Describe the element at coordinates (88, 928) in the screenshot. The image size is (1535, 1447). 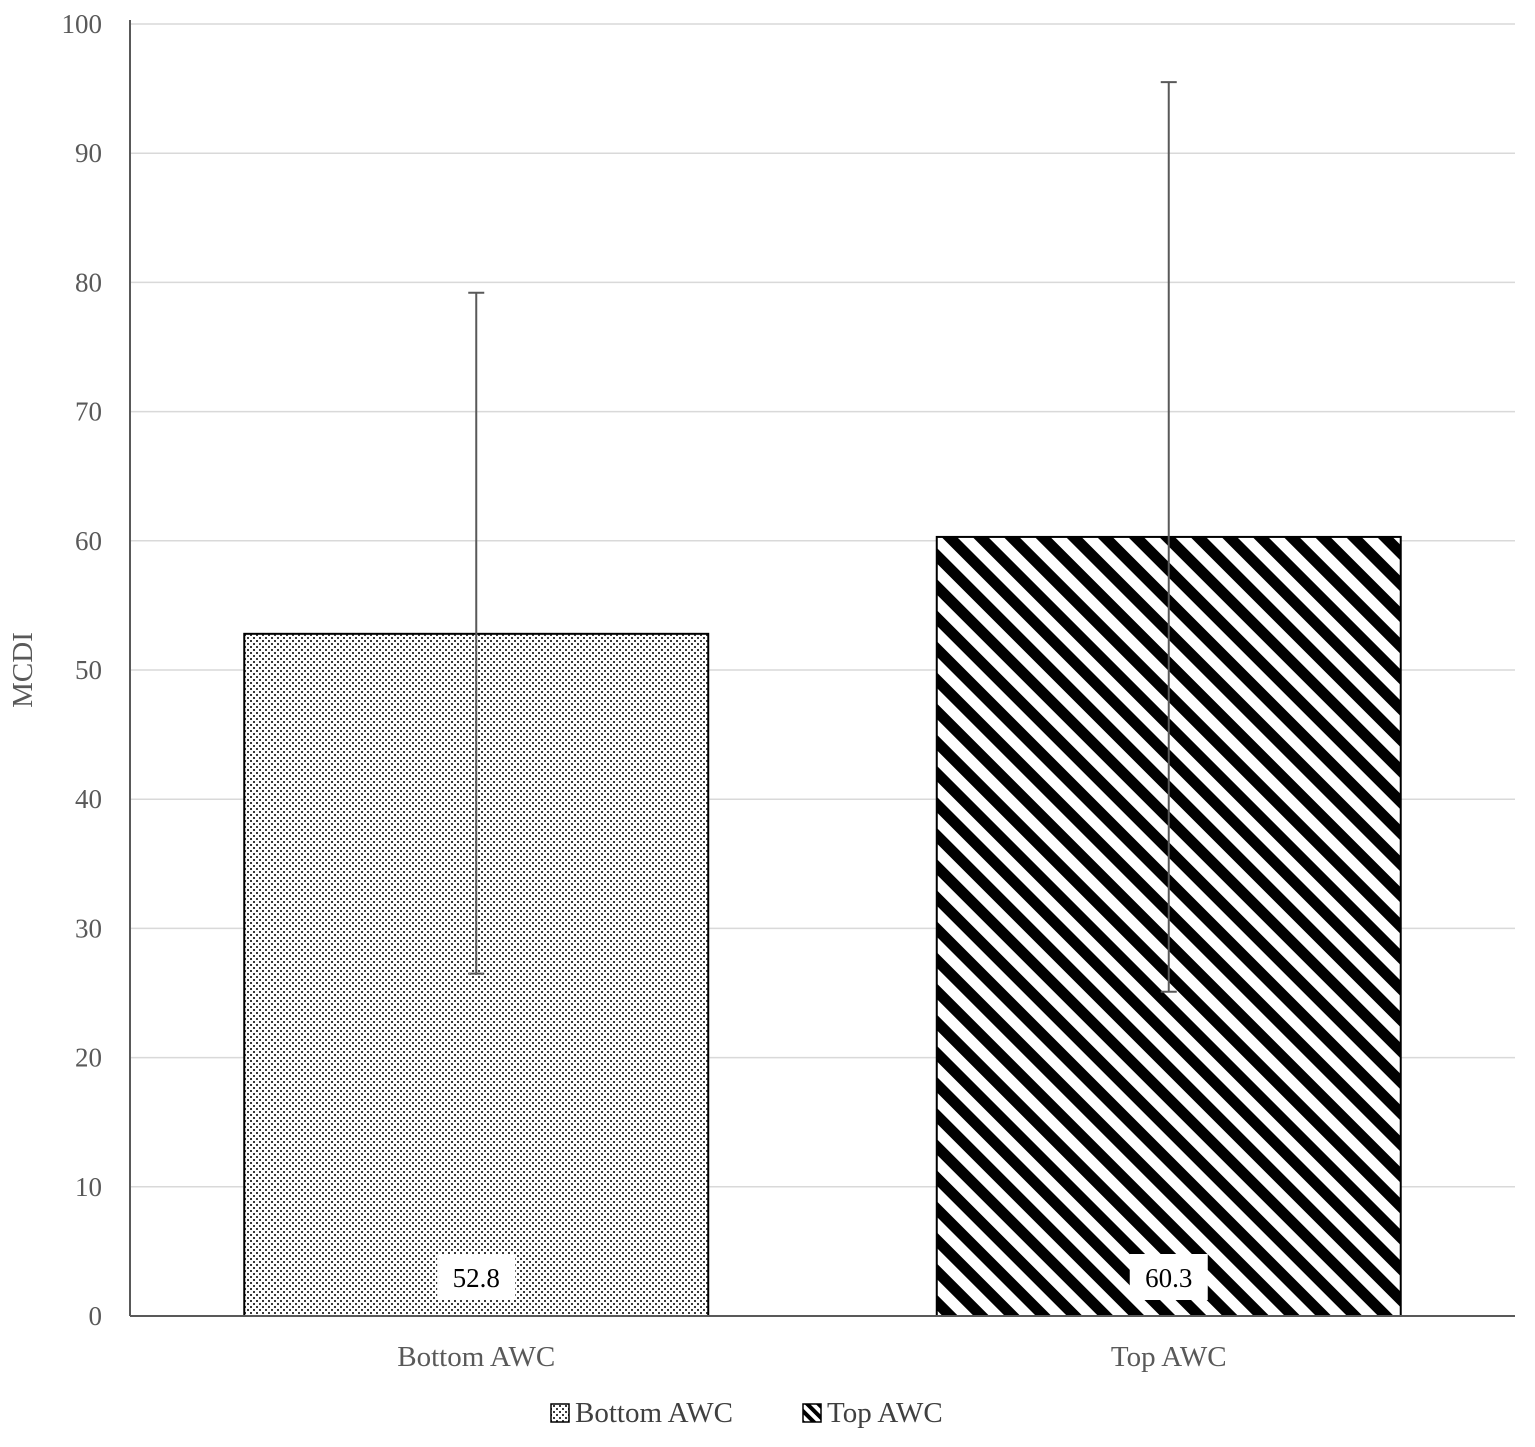
I see `y-tick-label: 30` at that location.